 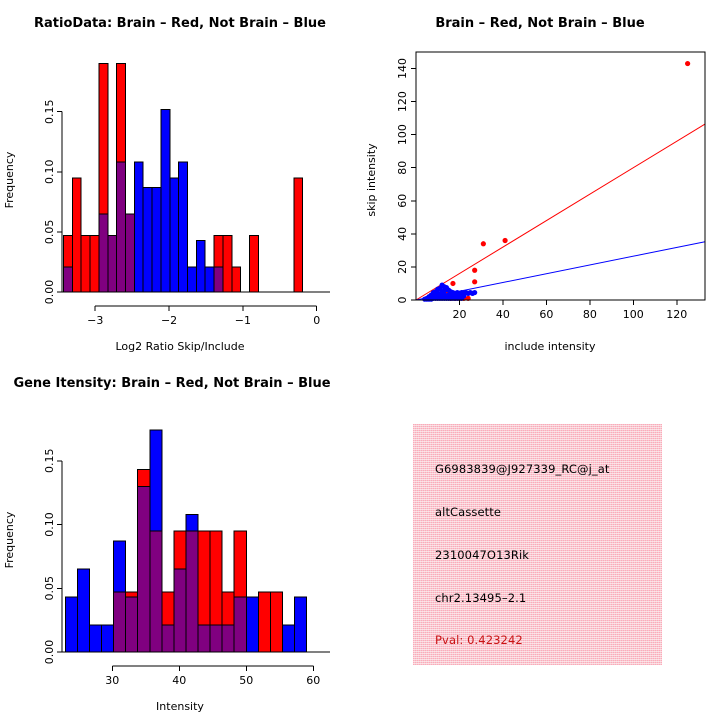 What do you see at coordinates (482, 555) in the screenshot?
I see `gene-symbol-text: 2310047O13Rik` at bounding box center [482, 555].